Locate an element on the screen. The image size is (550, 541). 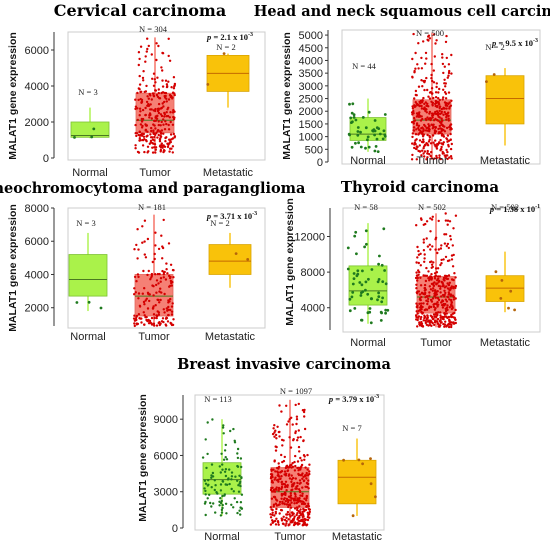
points-normal is located at coordinates (89, 305).